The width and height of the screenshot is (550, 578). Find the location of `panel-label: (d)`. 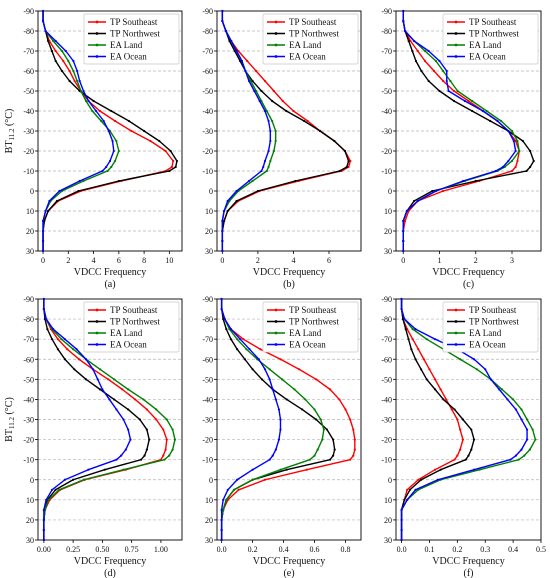

panel-label: (d) is located at coordinates (110, 573).